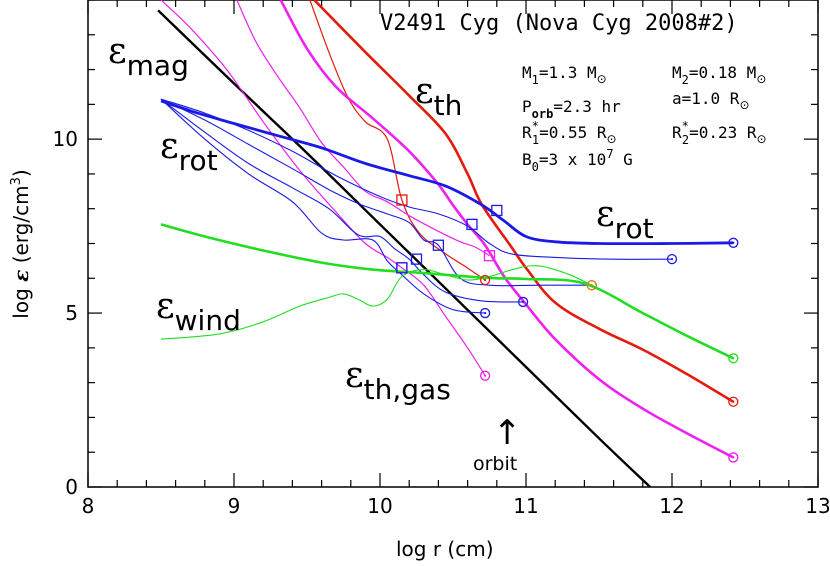 The image size is (830, 566). I want to click on x-tick-labels: 8 9 10 11 12 13, so click(456, 506).